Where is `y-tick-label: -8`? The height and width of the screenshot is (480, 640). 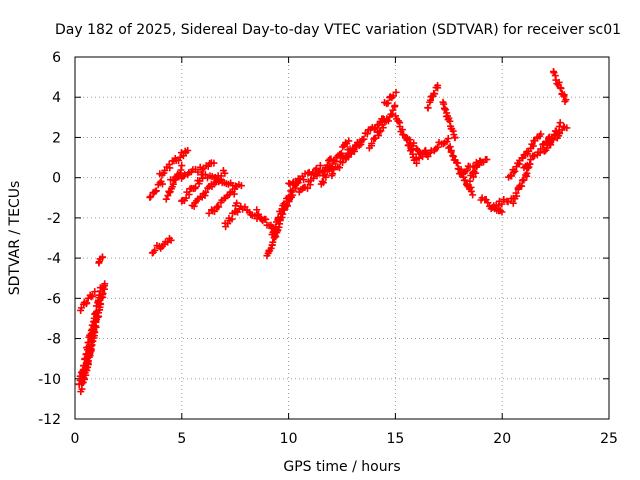
y-tick-label: -8 is located at coordinates (54, 340).